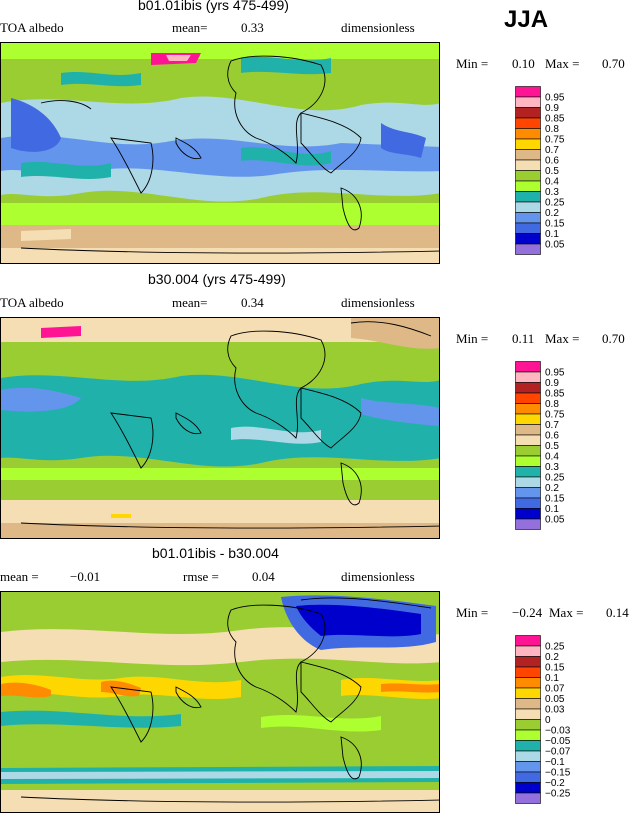 This screenshot has height=813, width=633. Describe the element at coordinates (613, 63) in the screenshot. I see `panel1-max-value: 0.70` at that location.